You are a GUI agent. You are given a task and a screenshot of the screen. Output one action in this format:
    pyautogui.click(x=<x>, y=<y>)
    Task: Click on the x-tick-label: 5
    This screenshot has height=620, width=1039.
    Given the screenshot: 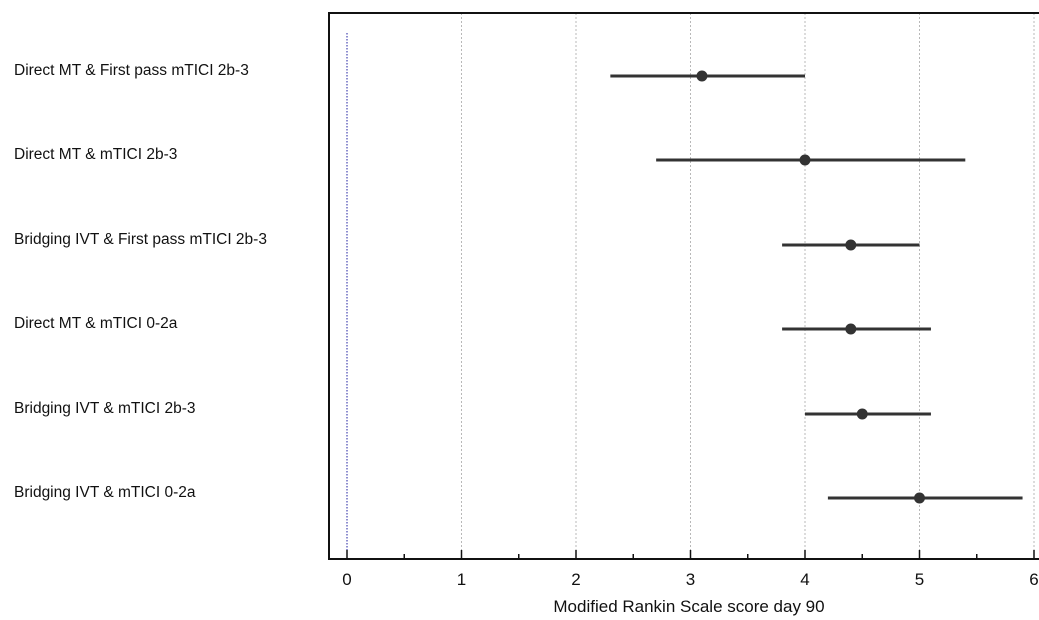 What is the action you would take?
    pyautogui.click(x=919, y=579)
    